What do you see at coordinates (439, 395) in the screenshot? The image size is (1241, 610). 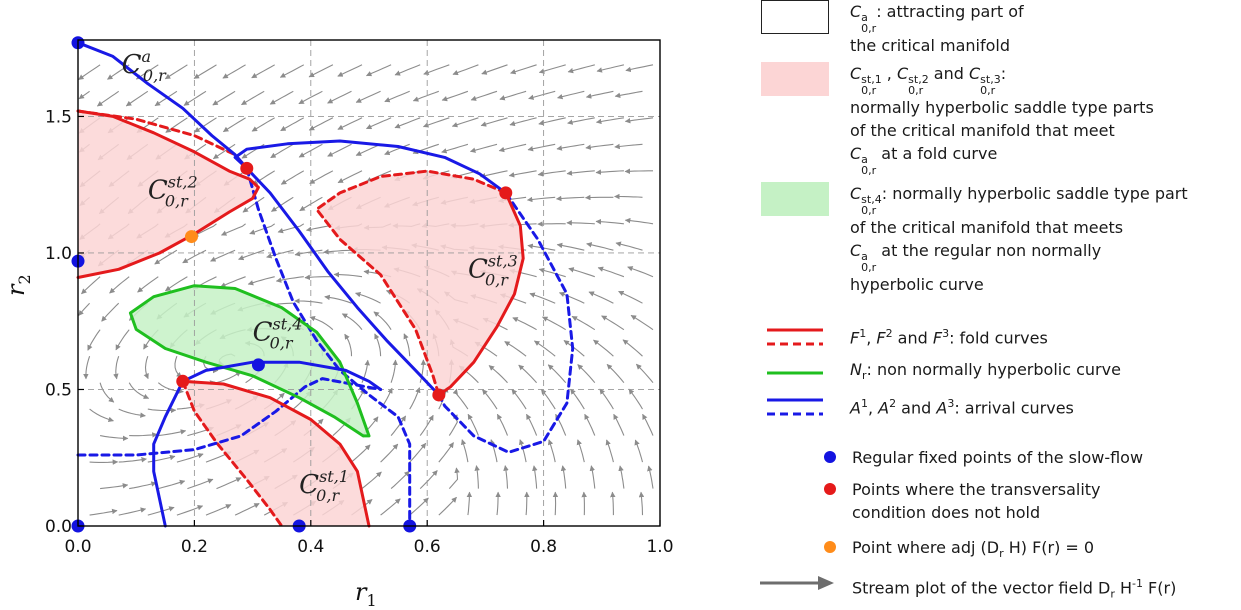 I see `transversality-point` at bounding box center [439, 395].